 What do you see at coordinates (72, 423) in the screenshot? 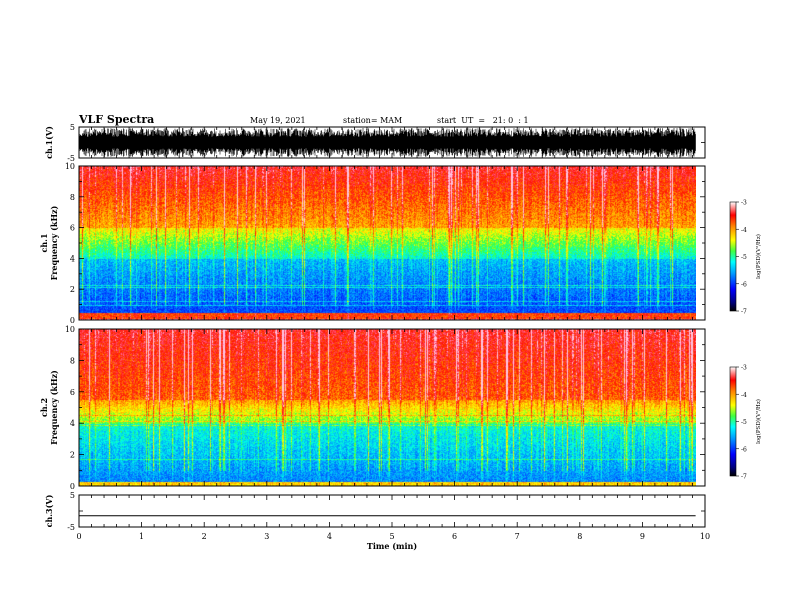
I see `ch2-spectrogram-y-tick-label: 4` at bounding box center [72, 423].